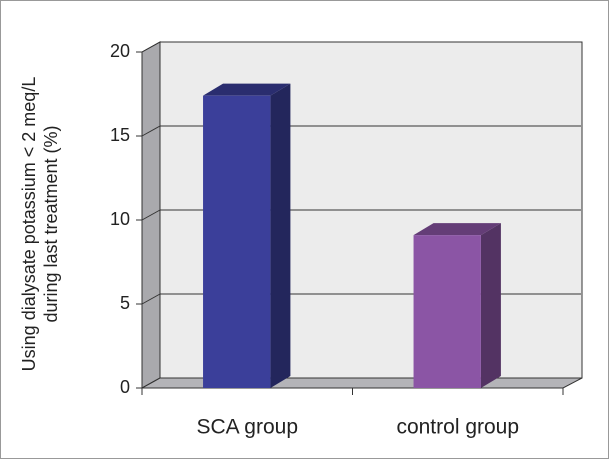 This screenshot has width=609, height=459. I want to click on x-tick-label: control group, so click(457, 427).